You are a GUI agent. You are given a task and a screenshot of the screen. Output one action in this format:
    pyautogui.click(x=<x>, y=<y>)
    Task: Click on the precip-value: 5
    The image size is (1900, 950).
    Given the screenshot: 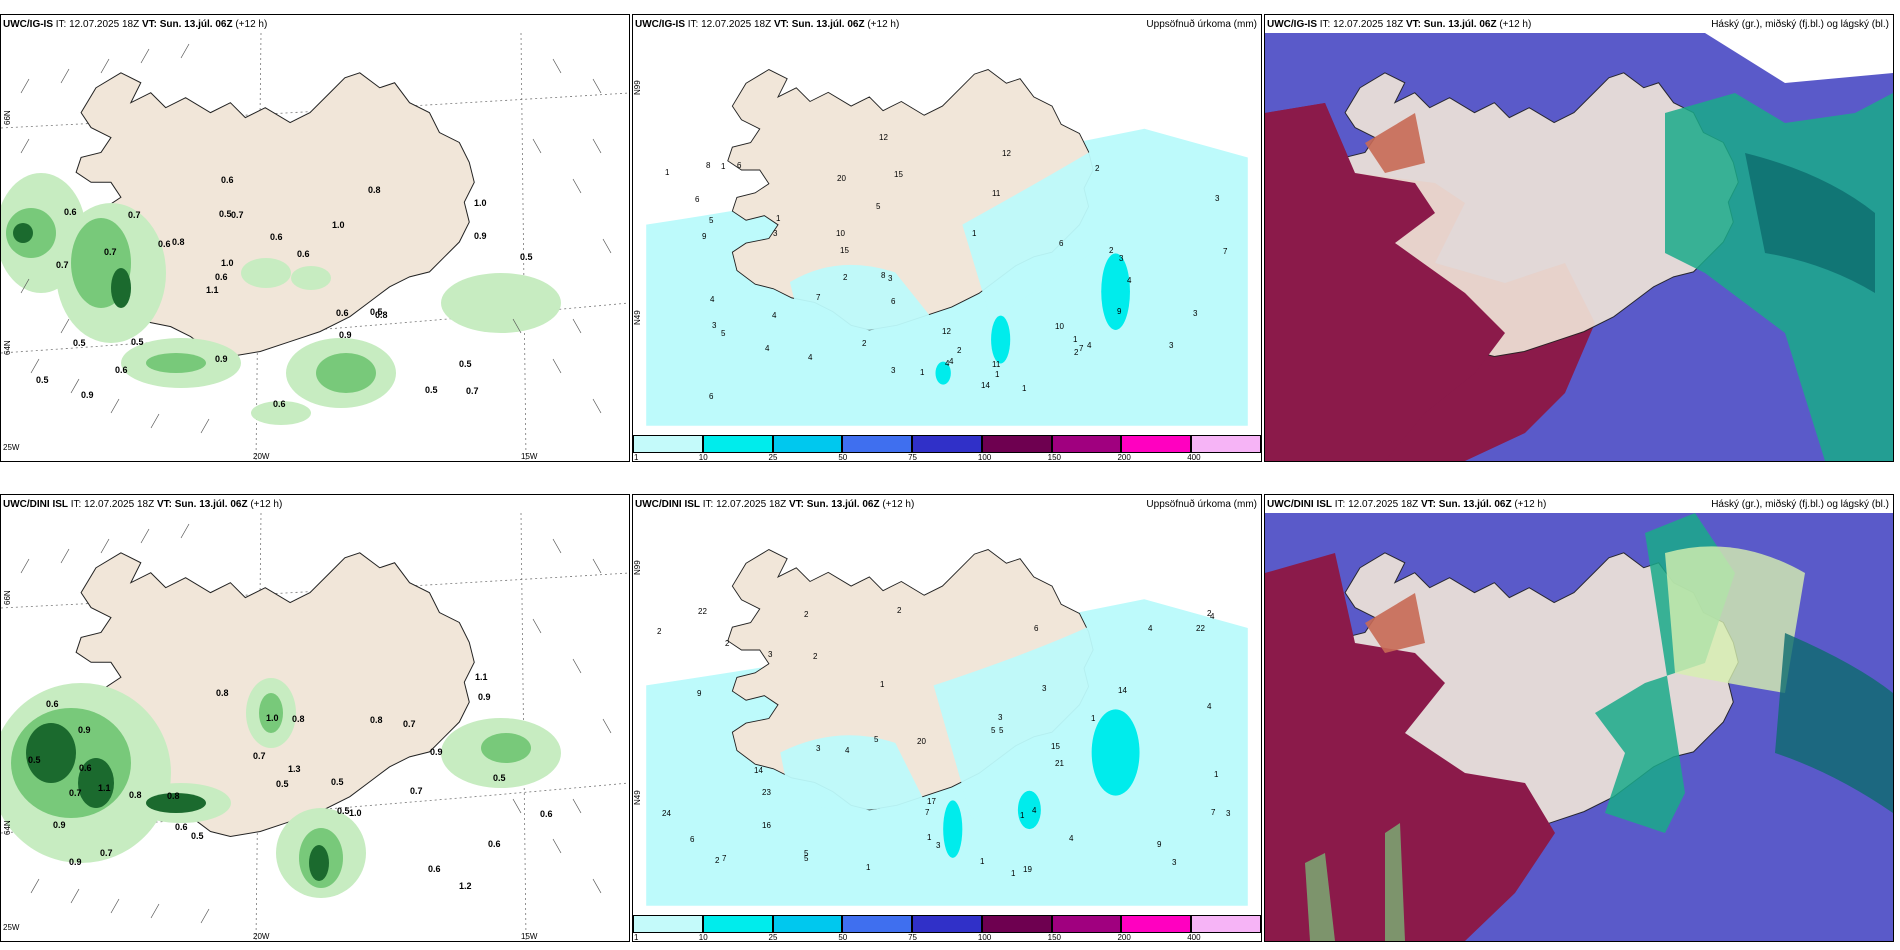 What is the action you would take?
    pyautogui.click(x=876, y=739)
    